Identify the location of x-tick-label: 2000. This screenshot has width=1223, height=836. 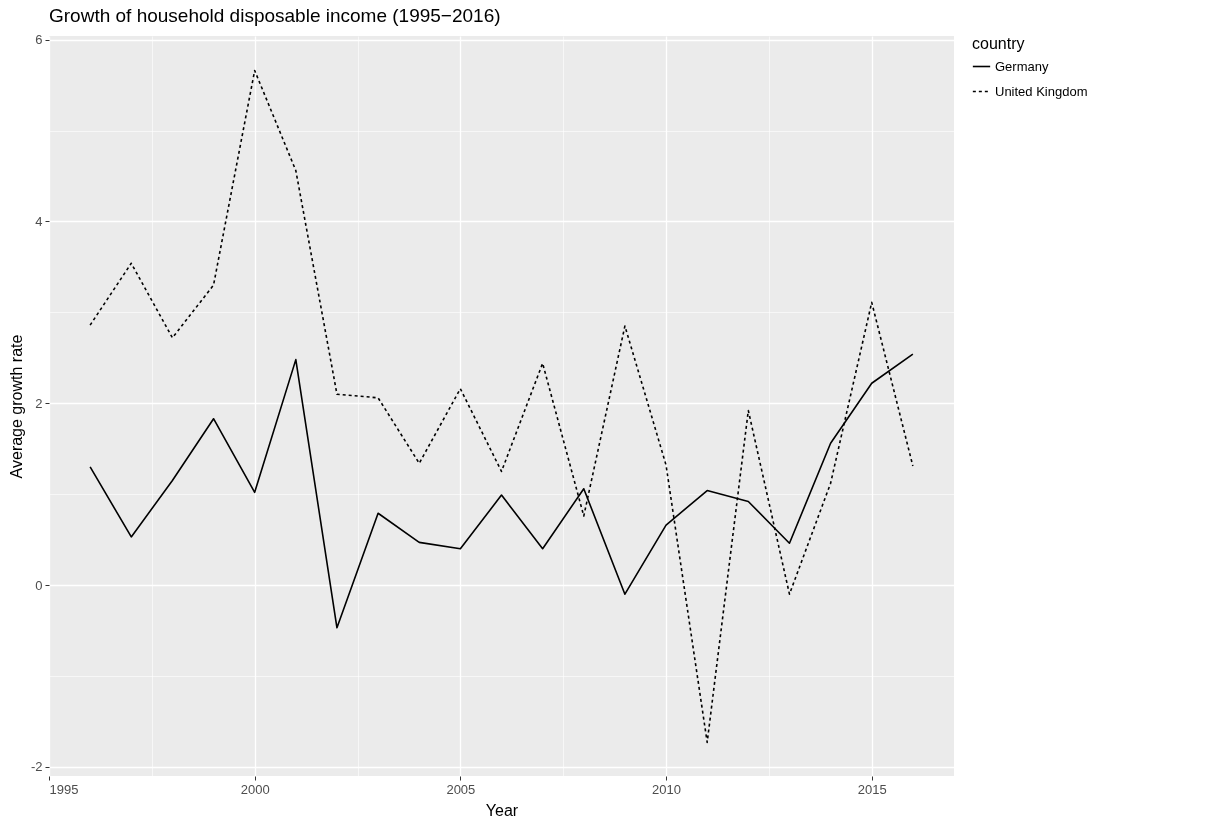
(255, 789).